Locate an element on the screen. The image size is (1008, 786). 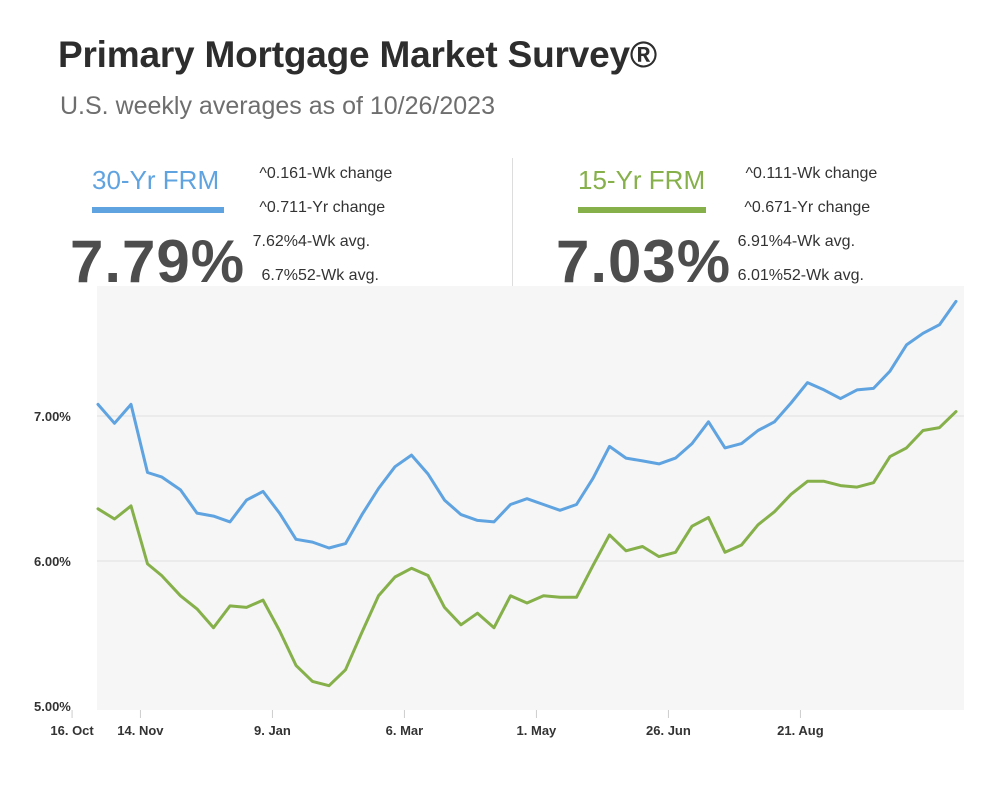
x-tick-label: 16. Oct is located at coordinates (72, 730).